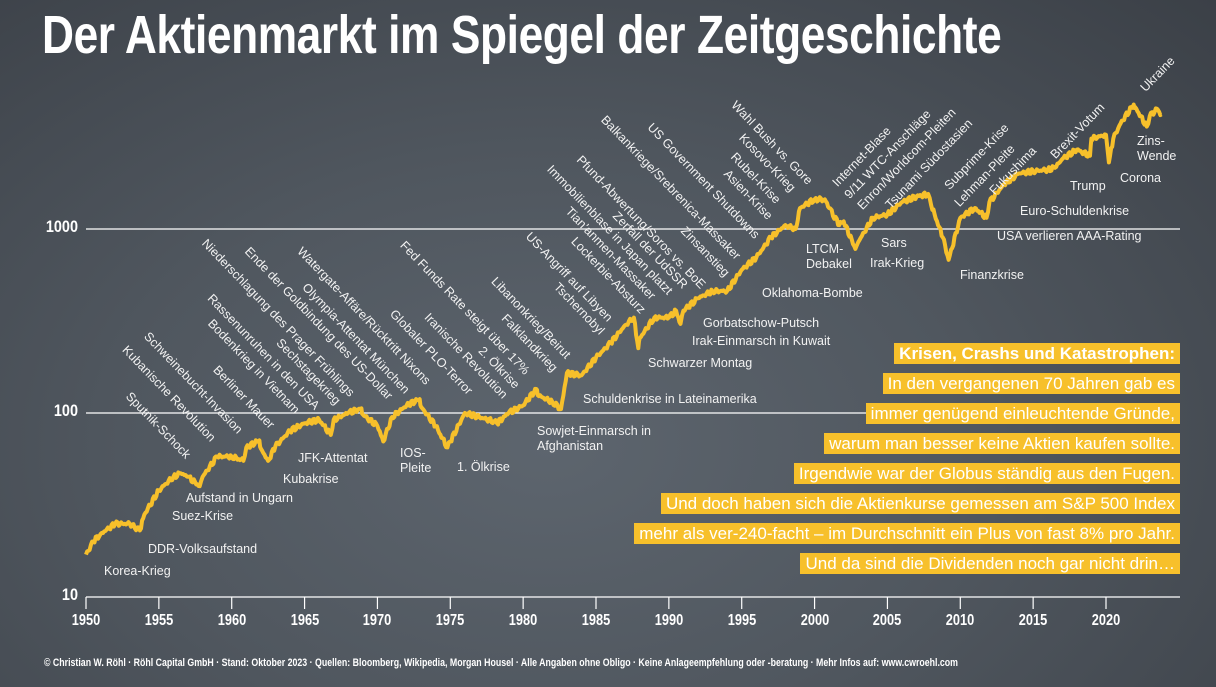 The width and height of the screenshot is (1216, 687). I want to click on x-tick-label: 1970, so click(377, 620).